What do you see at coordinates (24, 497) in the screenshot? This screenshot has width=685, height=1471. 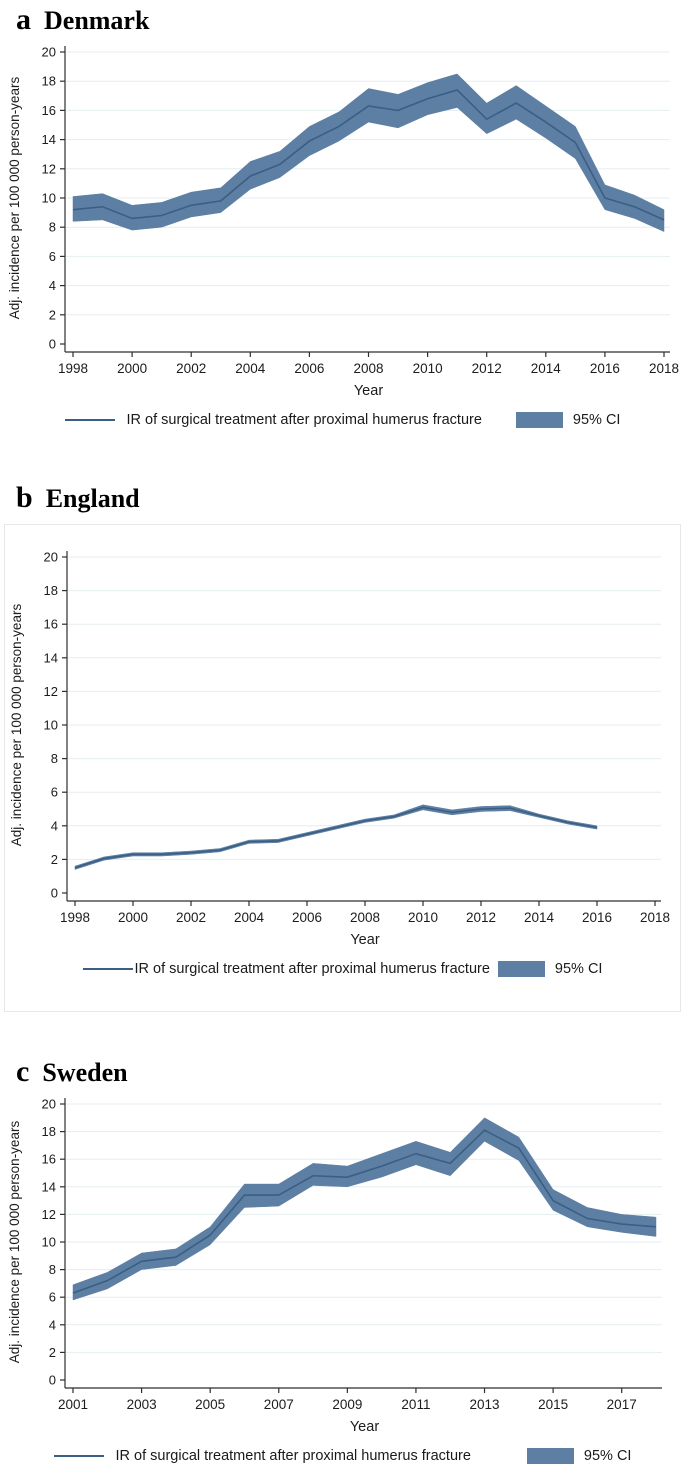 I see `panel-b-letter: b` at bounding box center [24, 497].